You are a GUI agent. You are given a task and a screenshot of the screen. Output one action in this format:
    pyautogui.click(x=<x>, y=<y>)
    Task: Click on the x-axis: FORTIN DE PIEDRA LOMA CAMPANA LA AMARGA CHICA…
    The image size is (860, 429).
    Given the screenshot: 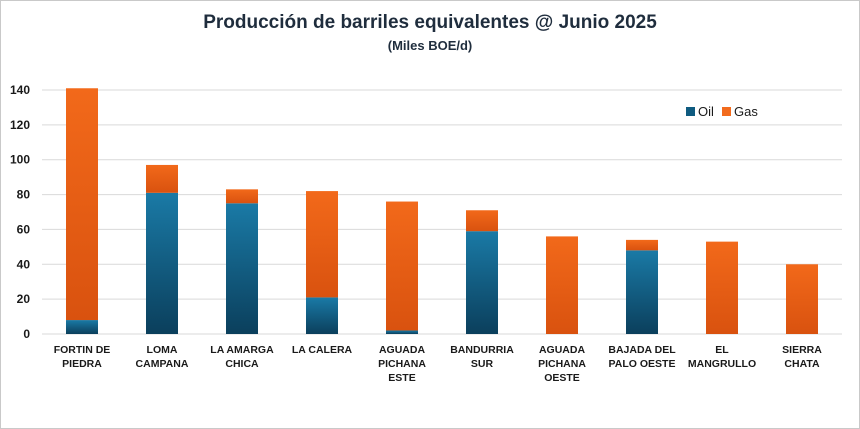 What is the action you would take?
    pyautogui.click(x=438, y=364)
    